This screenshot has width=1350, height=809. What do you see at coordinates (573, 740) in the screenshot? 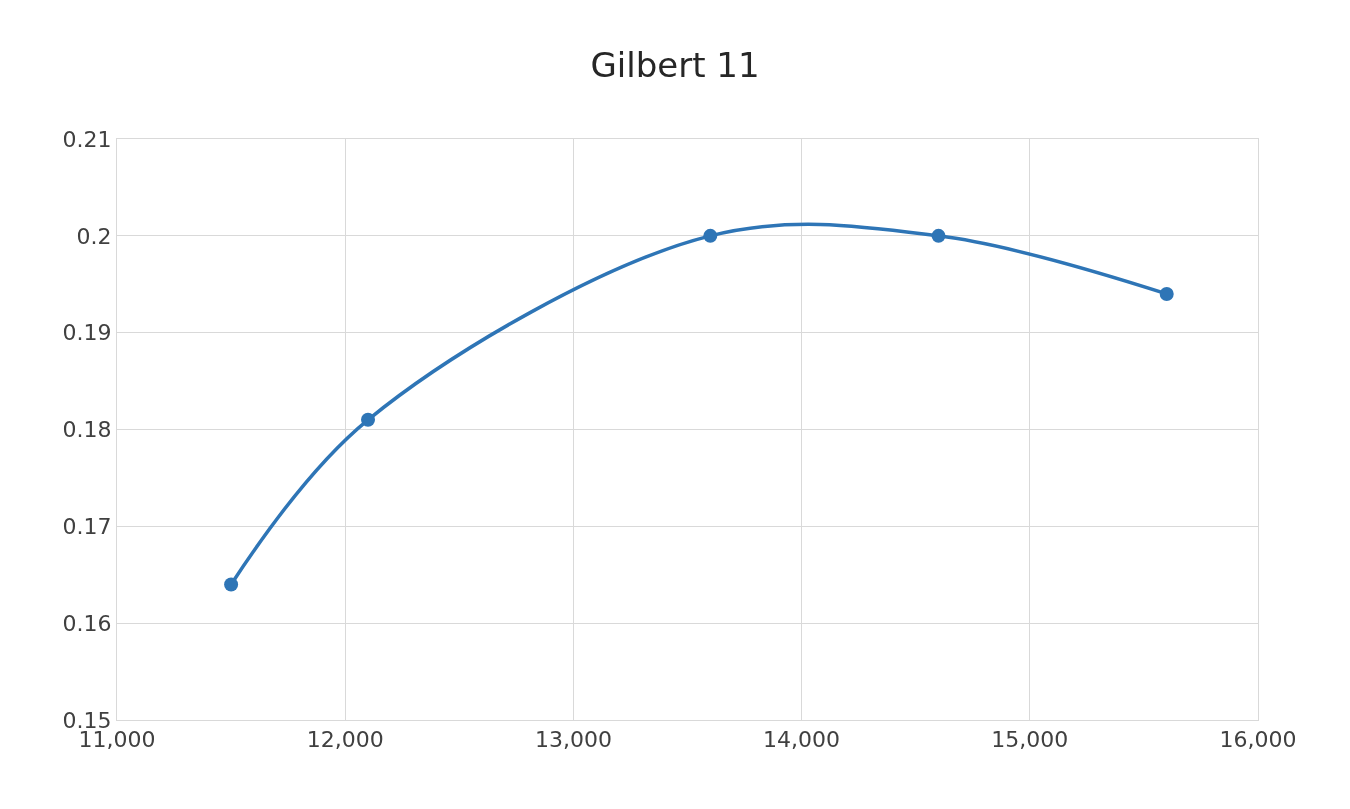
I see `x-tick-label: 13,000` at bounding box center [573, 740].